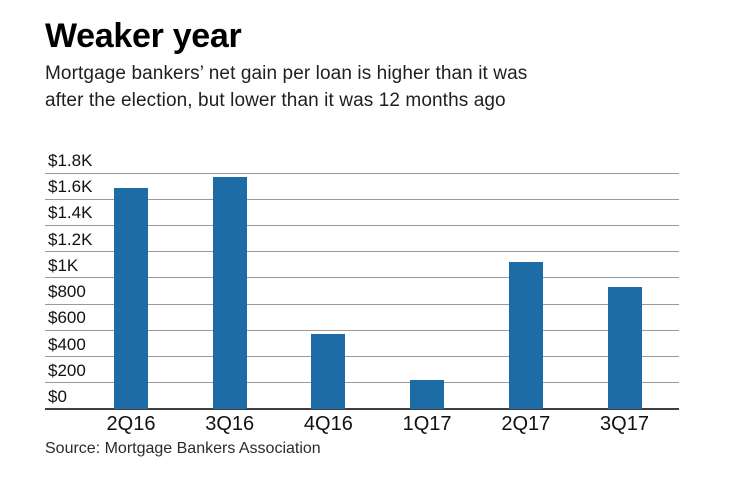 The image size is (740, 482). Describe the element at coordinates (229, 292) in the screenshot. I see `bar-3q16` at that location.